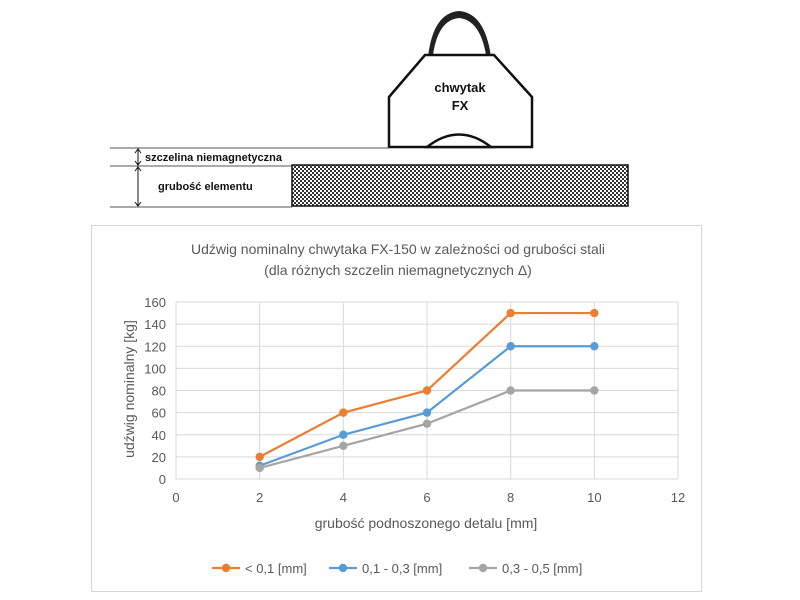 This screenshot has width=800, height=600. Describe the element at coordinates (159, 457) in the screenshot. I see `y-tick-label: 20` at that location.